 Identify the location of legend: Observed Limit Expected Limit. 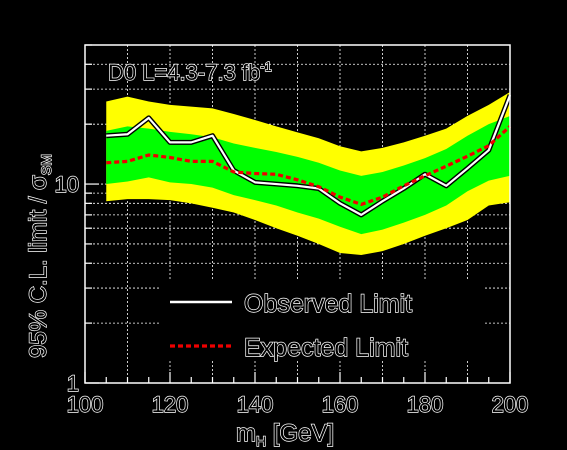
(322, 321).